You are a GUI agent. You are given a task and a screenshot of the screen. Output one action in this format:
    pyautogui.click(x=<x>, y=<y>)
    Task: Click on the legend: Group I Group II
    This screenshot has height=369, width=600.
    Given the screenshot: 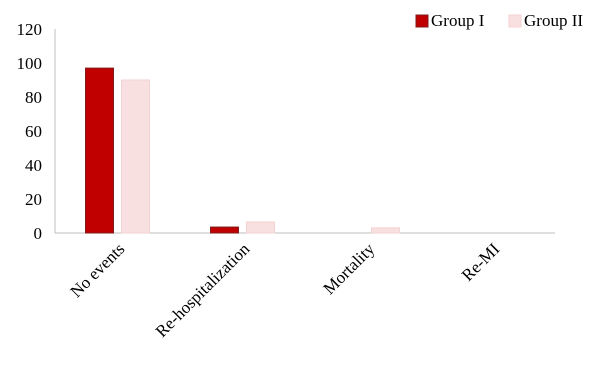 What is the action you would take?
    pyautogui.click(x=499, y=20)
    